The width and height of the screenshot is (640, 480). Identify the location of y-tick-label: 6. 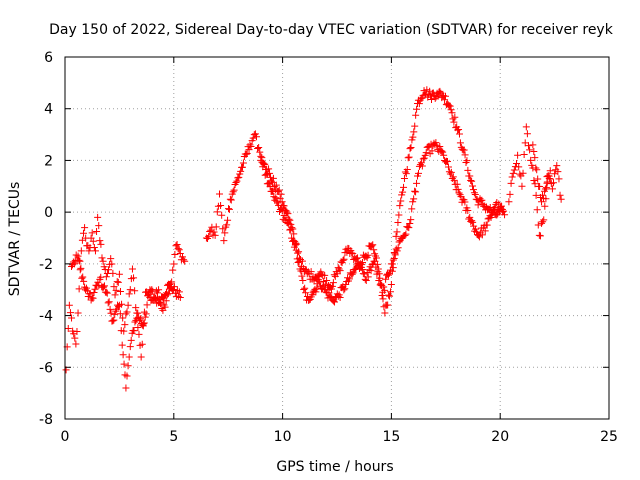
(48, 58).